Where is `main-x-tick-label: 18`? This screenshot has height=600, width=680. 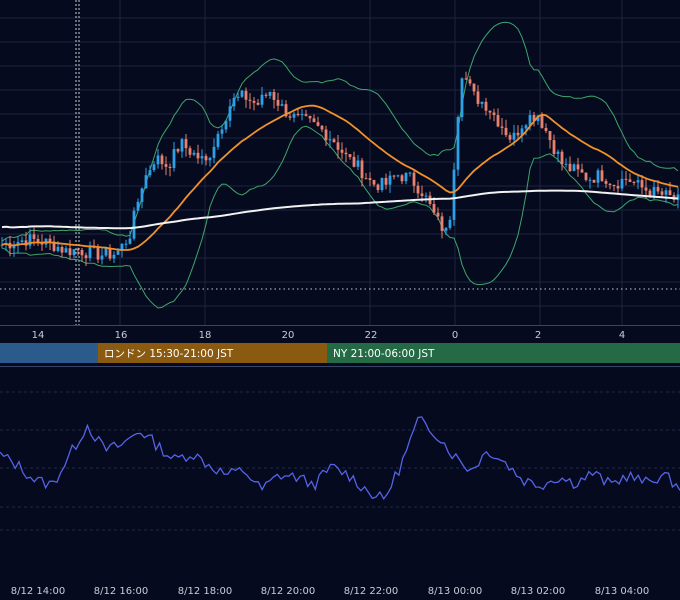
main-x-tick-label: 18 is located at coordinates (205, 335).